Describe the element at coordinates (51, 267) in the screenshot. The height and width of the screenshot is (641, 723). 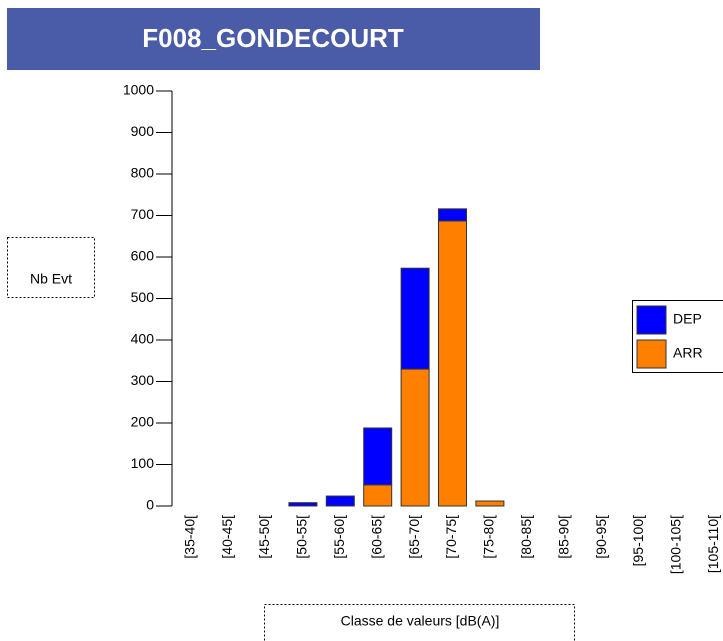
I see `y-label-box` at that location.